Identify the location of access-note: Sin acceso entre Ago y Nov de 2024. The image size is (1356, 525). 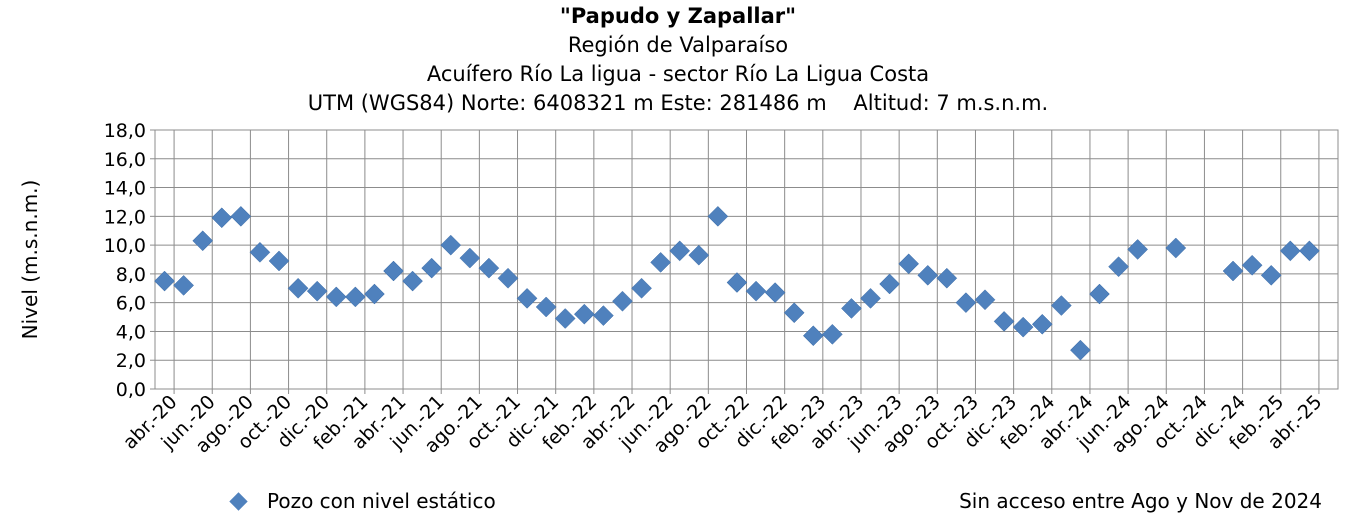
(1140, 501).